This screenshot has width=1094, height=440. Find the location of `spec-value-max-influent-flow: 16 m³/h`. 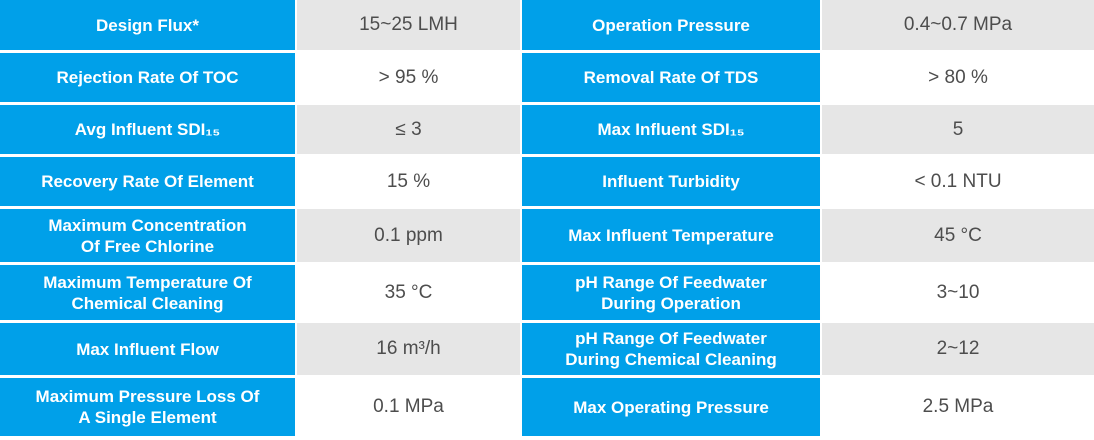

spec-value-max-influent-flow: 16 m³/h is located at coordinates (408, 349).